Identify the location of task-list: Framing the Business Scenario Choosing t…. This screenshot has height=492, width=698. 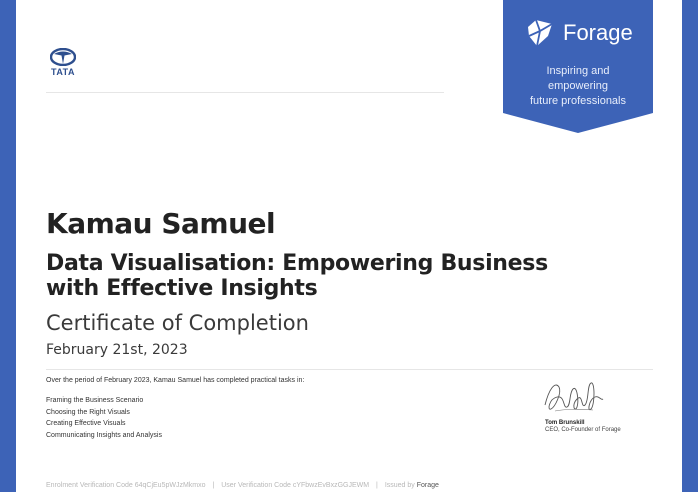
(104, 418).